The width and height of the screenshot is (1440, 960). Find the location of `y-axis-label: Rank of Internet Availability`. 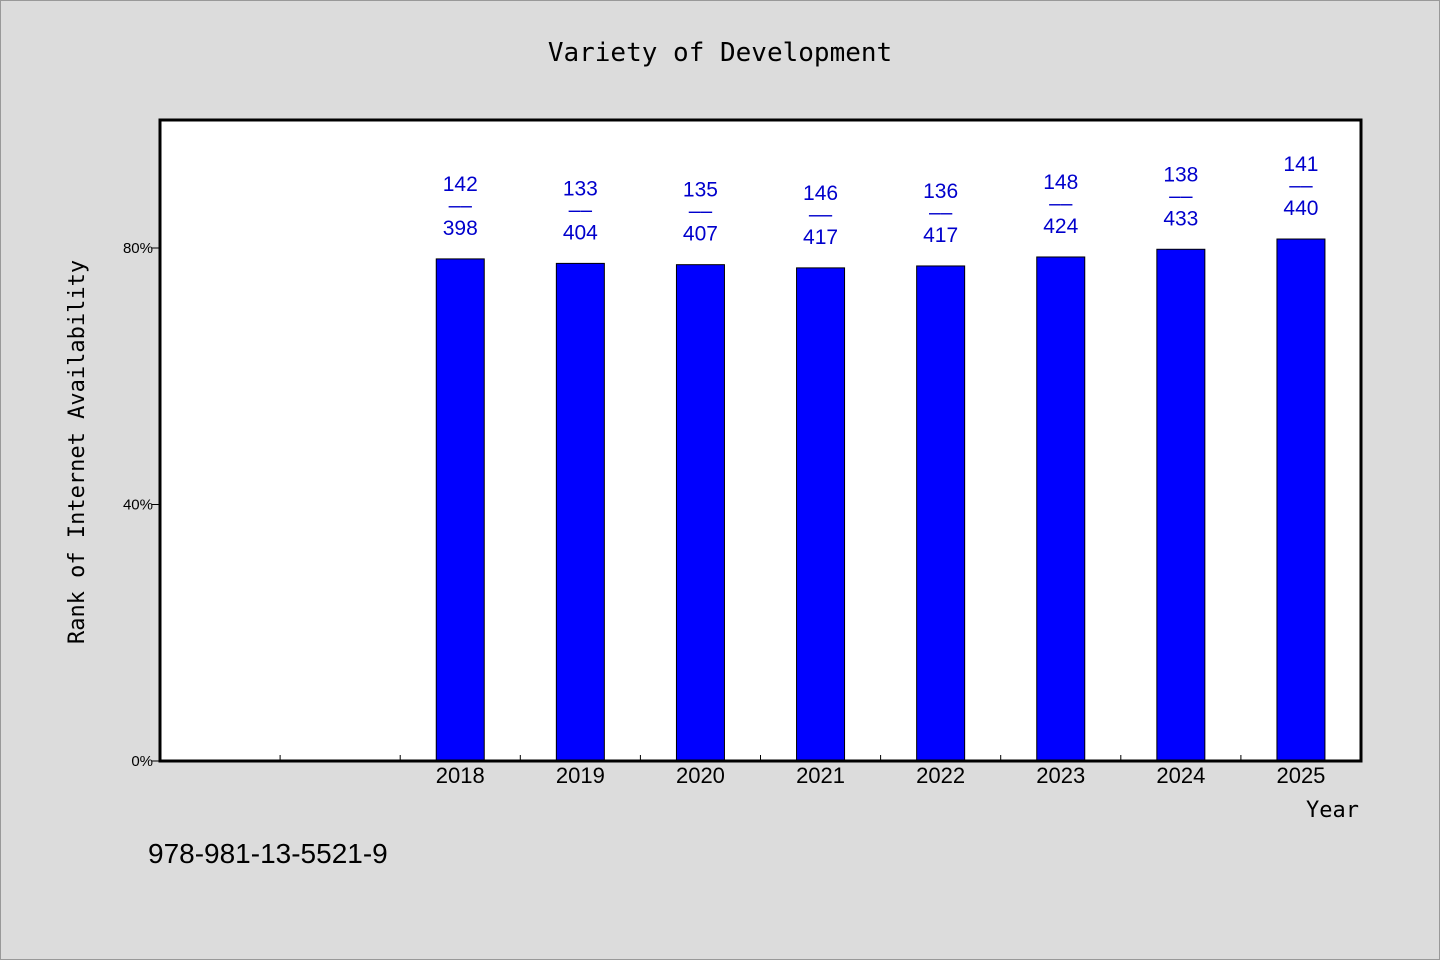

y-axis-label: Rank of Internet Availability is located at coordinates (77, 452).